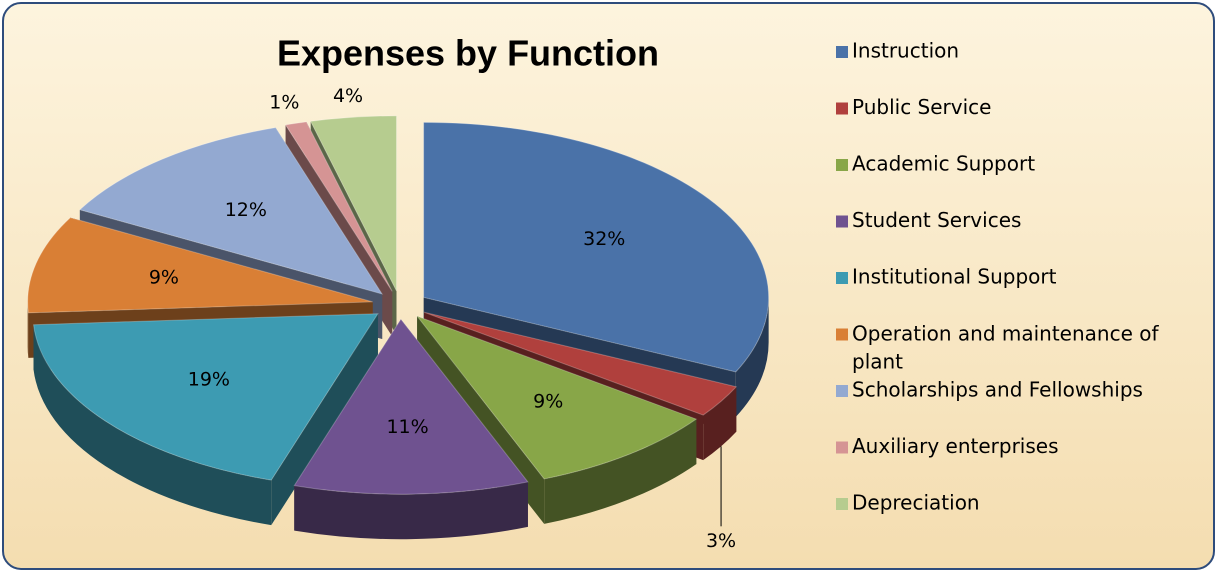  What do you see at coordinates (1005, 347) in the screenshot?
I see `legend-label: Operation and maintenance of plant` at bounding box center [1005, 347].